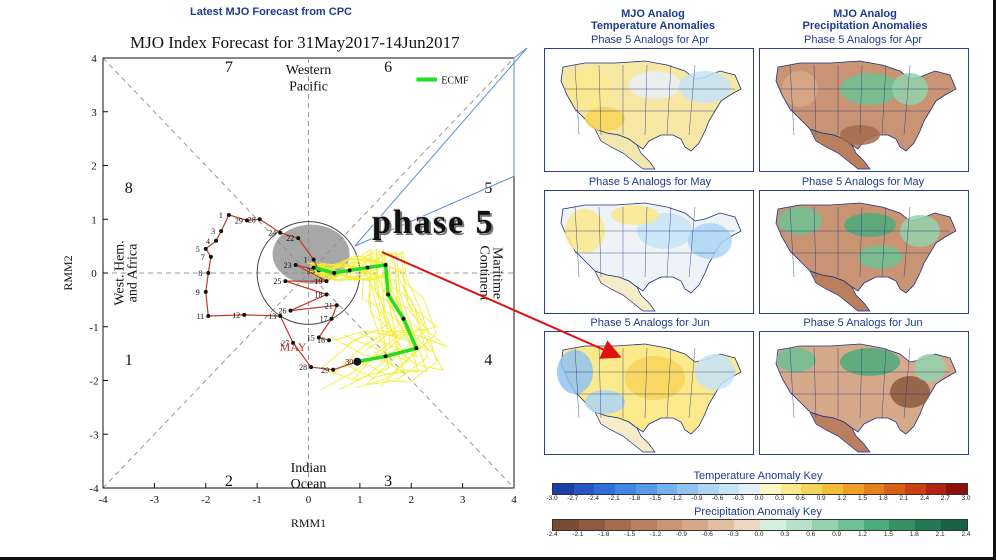 The height and width of the screenshot is (560, 996). Describe the element at coordinates (578, 534) in the screenshot. I see `key-tick-label: -2.1` at that location.